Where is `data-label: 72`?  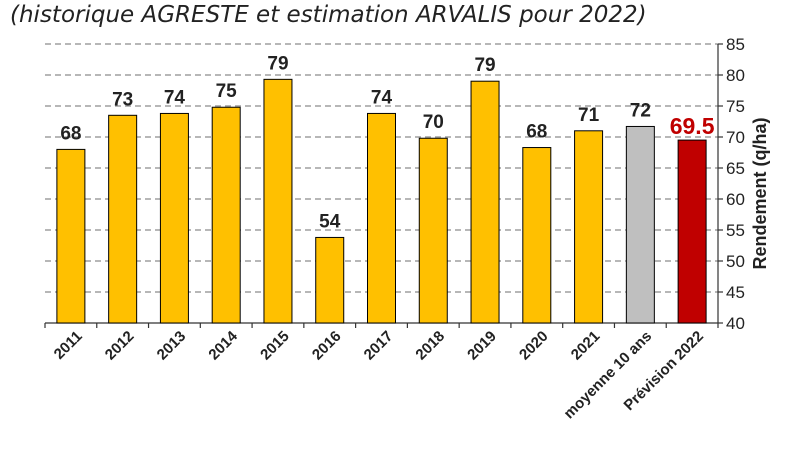 data-label: 72 is located at coordinates (640, 110).